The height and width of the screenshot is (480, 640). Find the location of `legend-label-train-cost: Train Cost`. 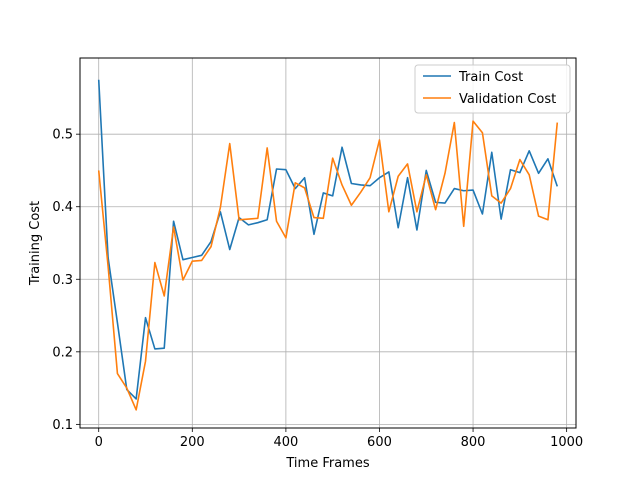

legend-label-train-cost: Train Cost is located at coordinates (490, 77).